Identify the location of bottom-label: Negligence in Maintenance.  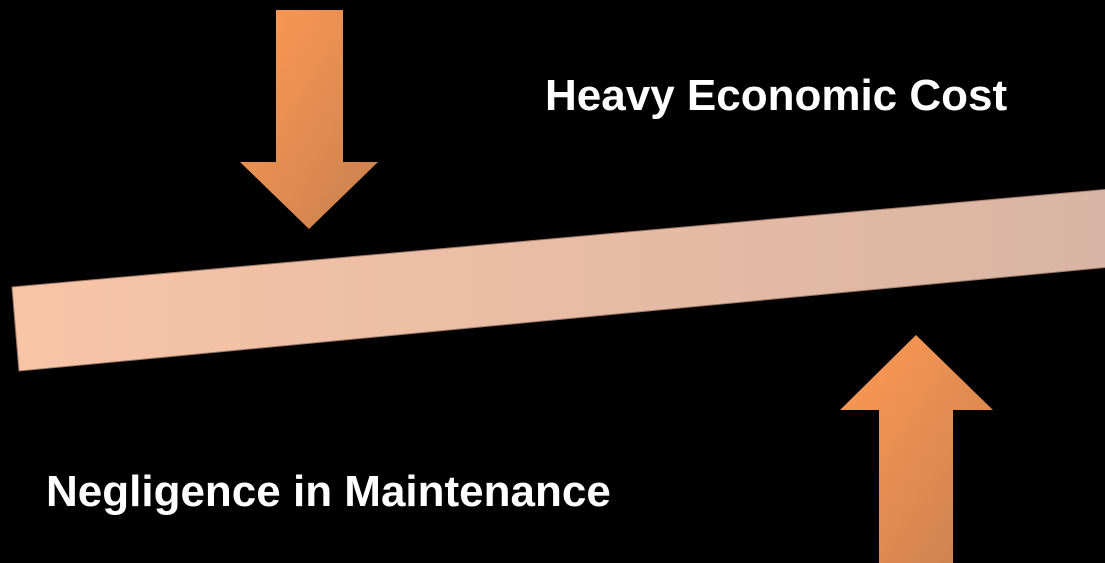
(328, 491).